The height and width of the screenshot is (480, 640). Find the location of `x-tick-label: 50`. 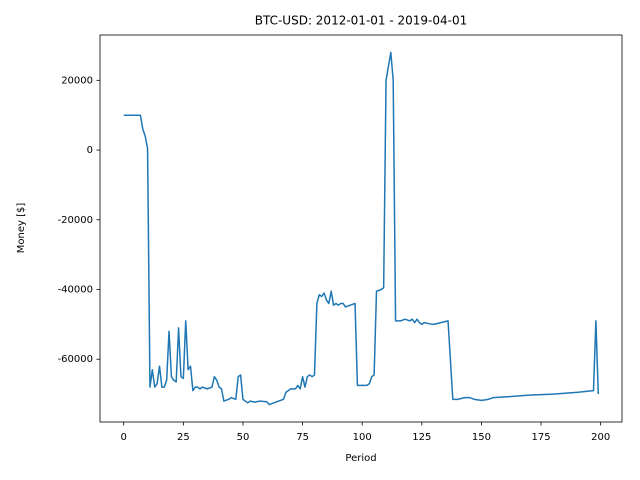

x-tick-label: 50 is located at coordinates (243, 437).